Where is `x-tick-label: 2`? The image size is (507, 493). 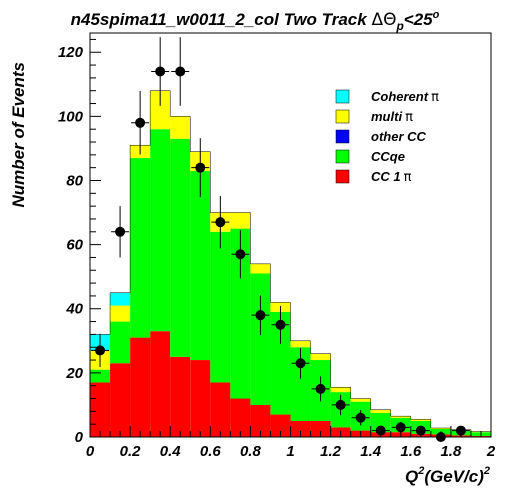
x-tick-label: 2 is located at coordinates (491, 451).